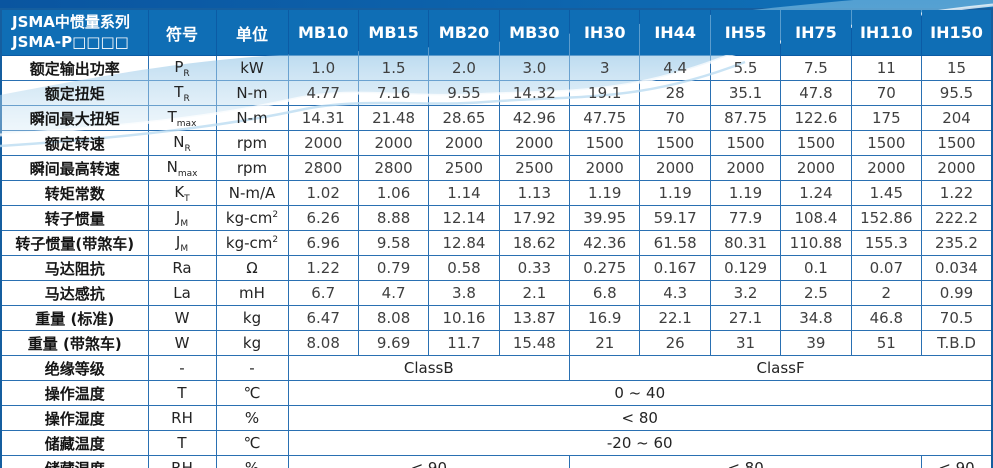 The width and height of the screenshot is (993, 468). I want to click on value-cell: 12.84, so click(464, 243).